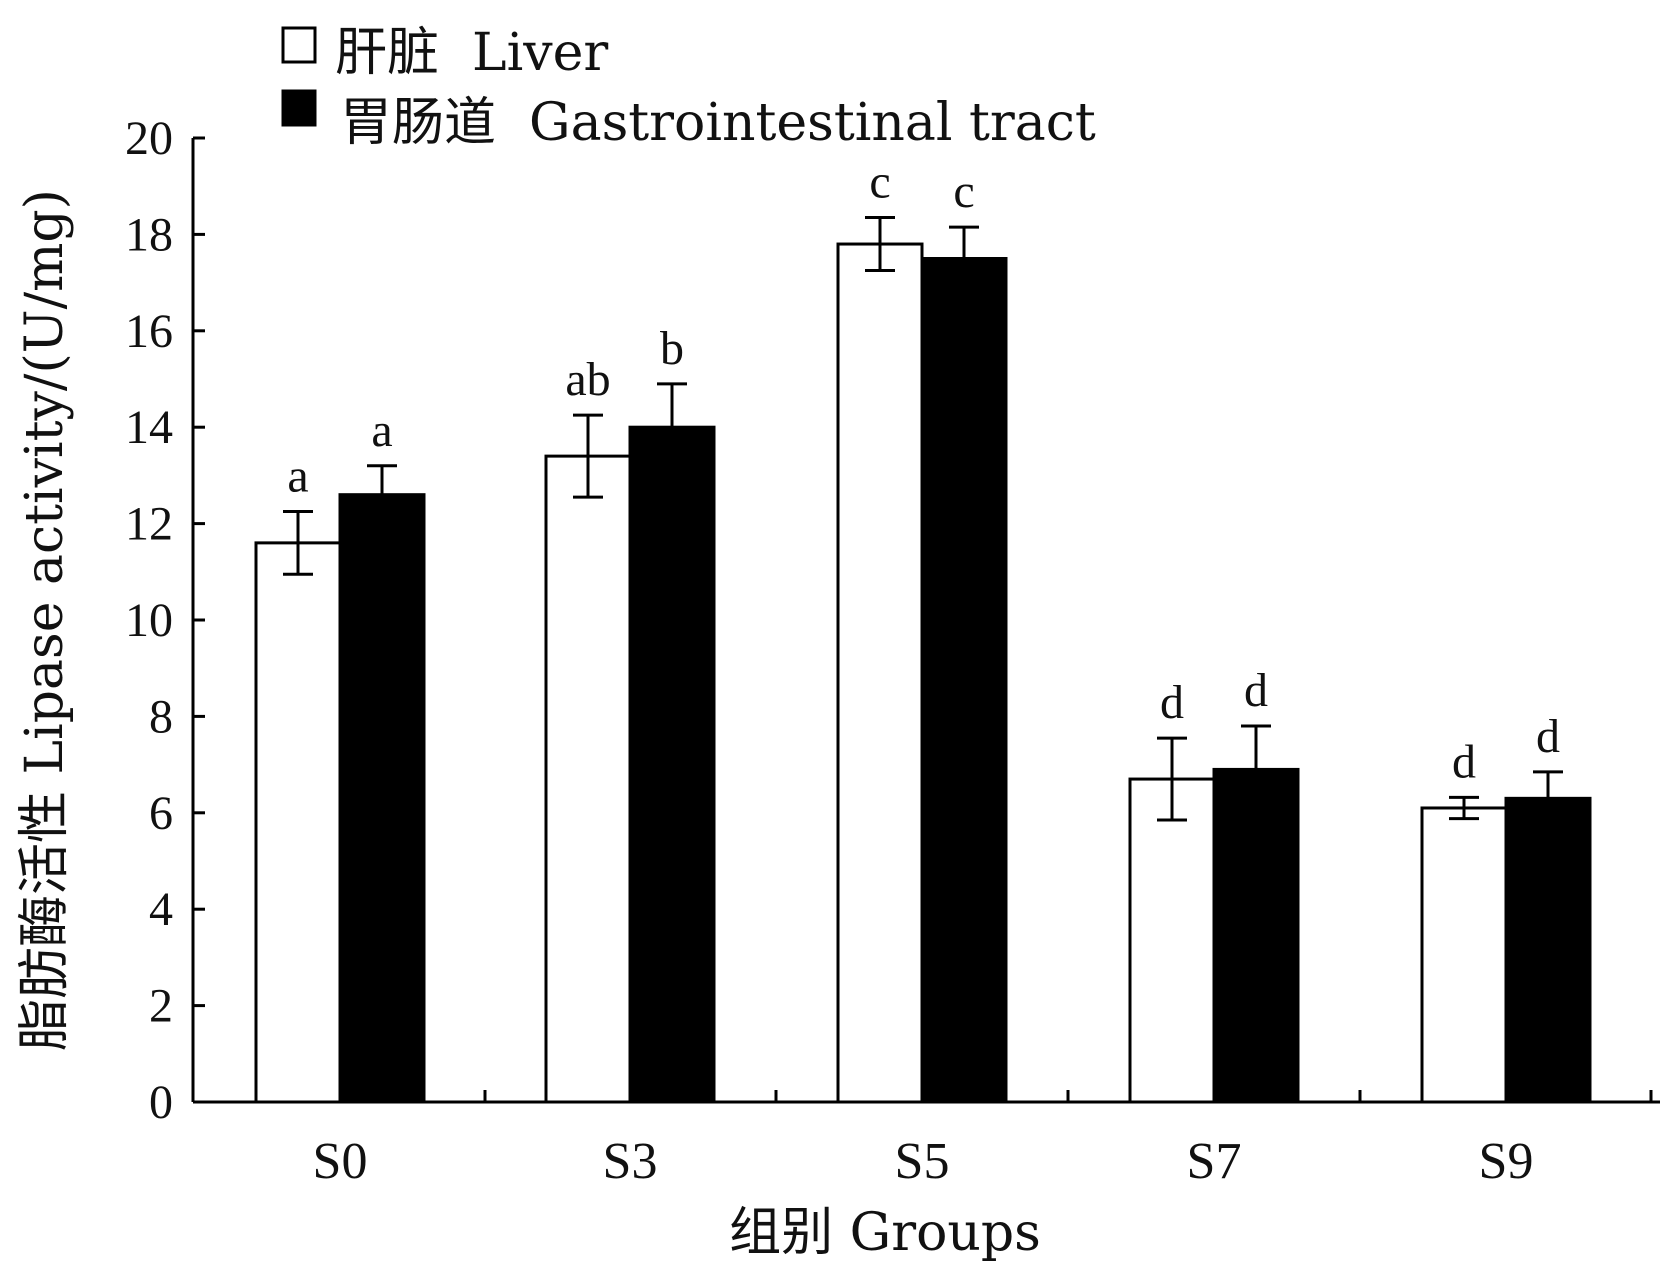 Image resolution: width=1674 pixels, height=1270 pixels. I want to click on y-tick-label: 4, so click(161, 909).